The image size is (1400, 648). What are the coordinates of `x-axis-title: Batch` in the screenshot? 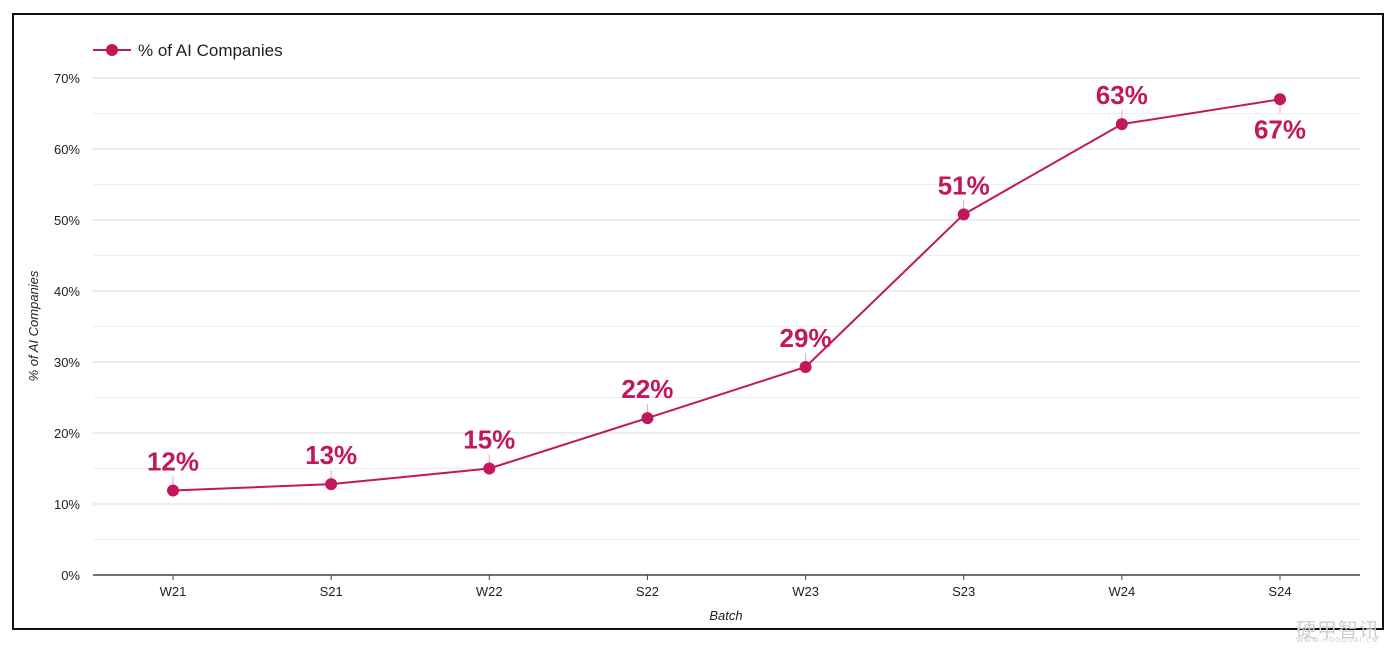 It's located at (725, 615).